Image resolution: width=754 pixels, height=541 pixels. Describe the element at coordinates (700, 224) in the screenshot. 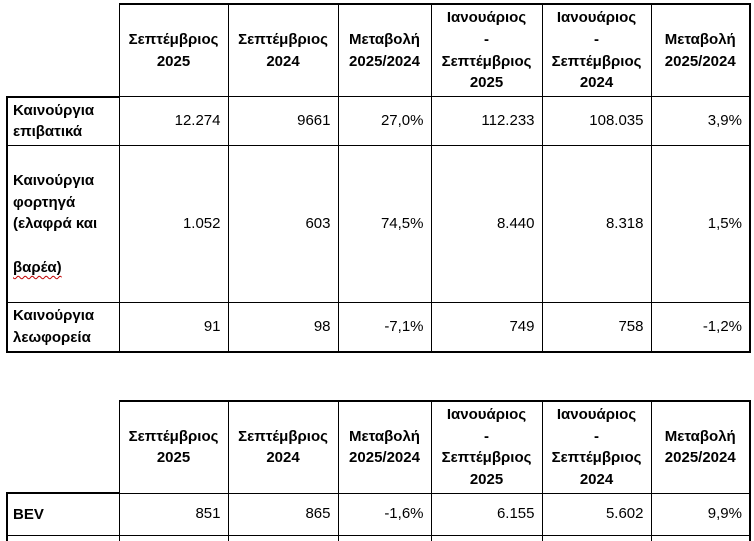

I see `cell-value: 1,5%` at that location.